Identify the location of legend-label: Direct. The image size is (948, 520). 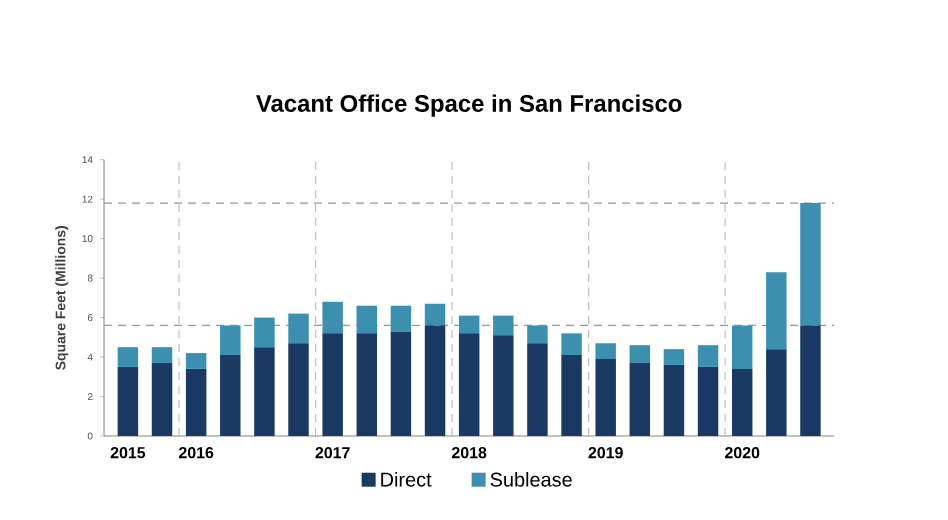
(406, 479).